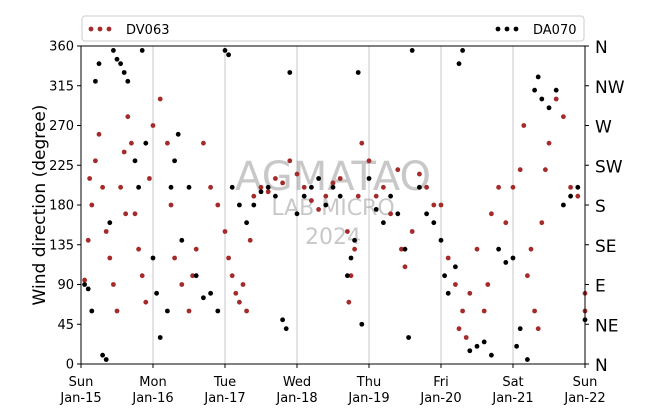 This screenshot has width=650, height=413. I want to click on y-tick-label: 90, so click(65, 285).